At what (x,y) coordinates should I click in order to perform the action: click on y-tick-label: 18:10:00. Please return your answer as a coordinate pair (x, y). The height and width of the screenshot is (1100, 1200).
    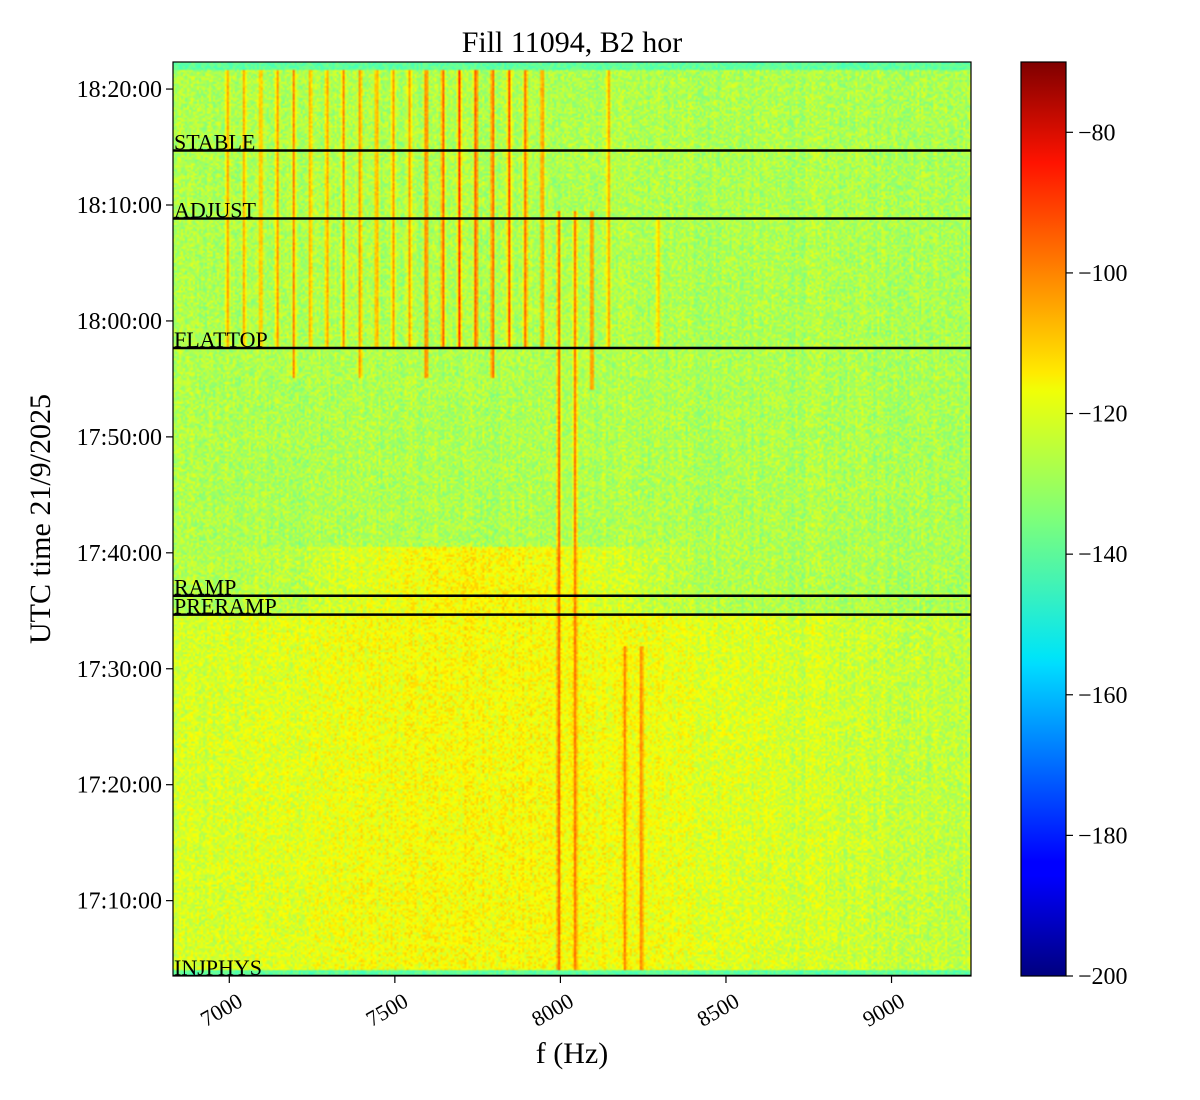
    Looking at the image, I should click on (119, 206).